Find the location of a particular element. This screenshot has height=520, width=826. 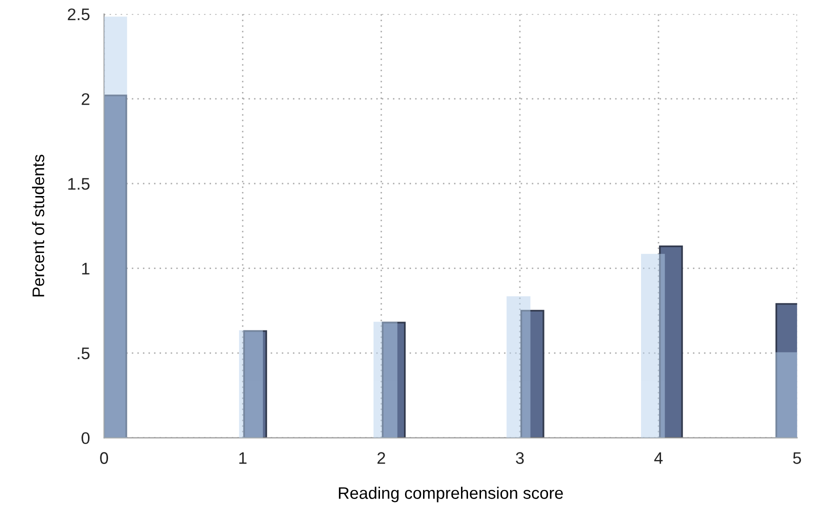

y-axis-title: Percent of students is located at coordinates (38, 225).